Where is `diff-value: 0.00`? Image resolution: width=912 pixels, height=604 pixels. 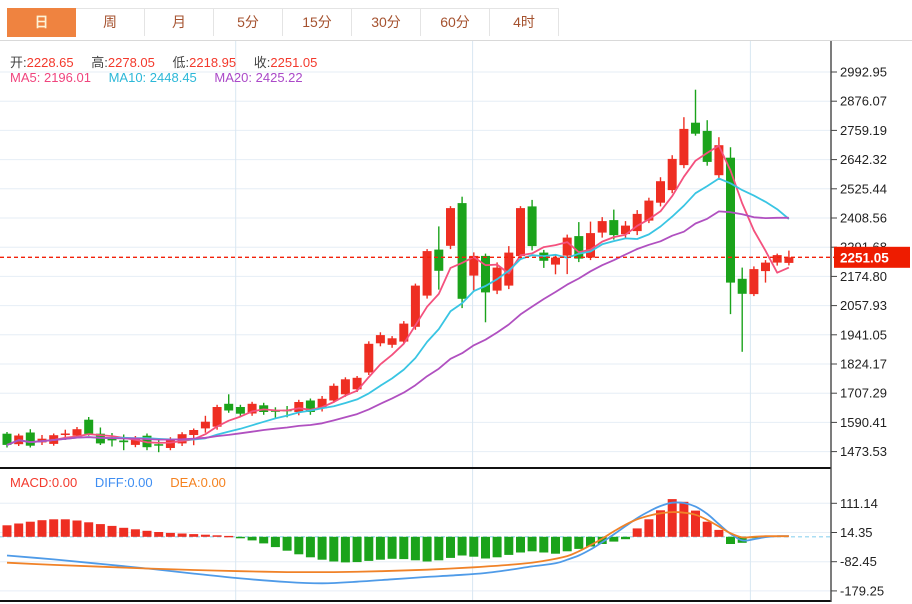 diff-value: 0.00 is located at coordinates (140, 482).